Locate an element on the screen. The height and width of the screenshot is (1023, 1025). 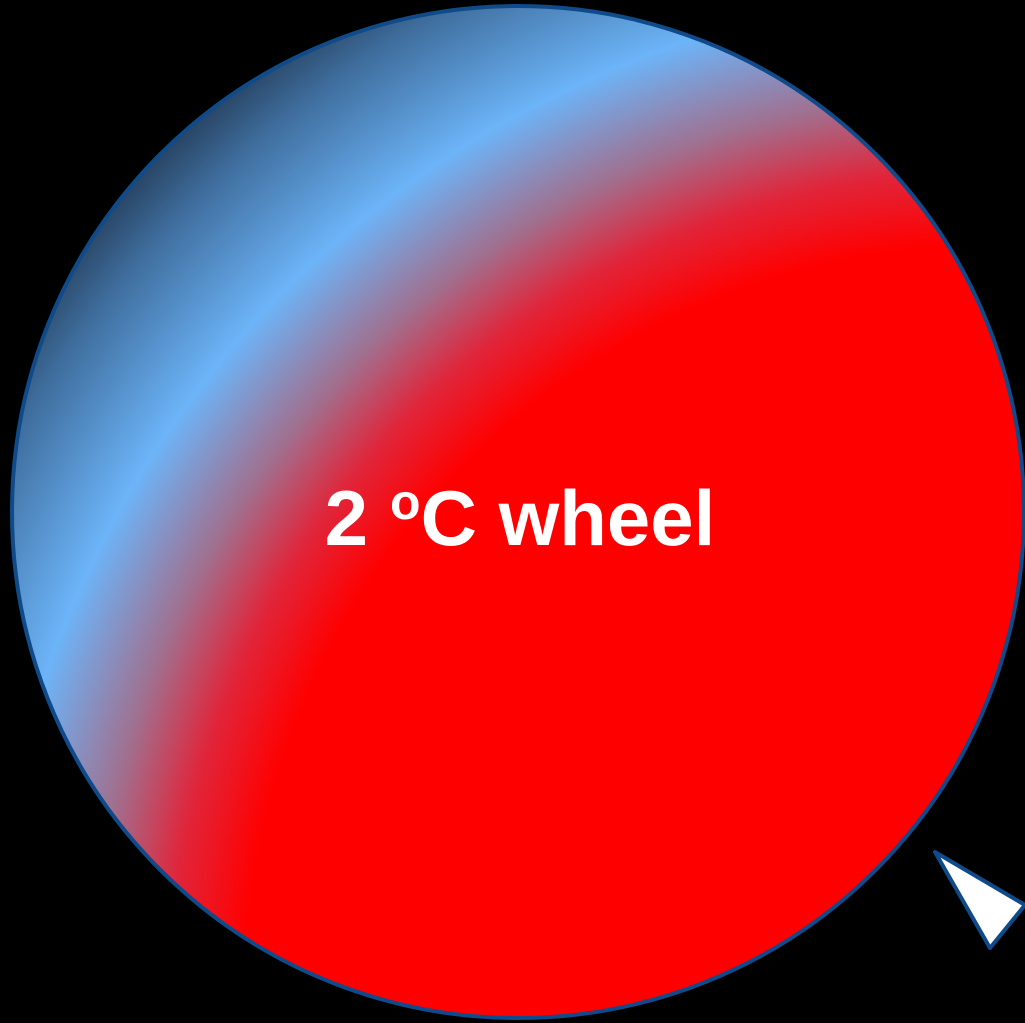
wheel-label: 2 oC wheel is located at coordinates (520, 518).